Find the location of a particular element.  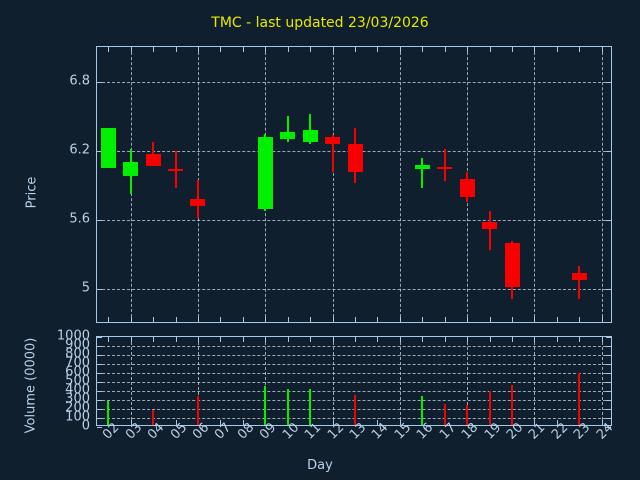

volume-axis-labels: 1000 900 800 700 600 500 400 300 200 100 0 is located at coordinates (63, 381).